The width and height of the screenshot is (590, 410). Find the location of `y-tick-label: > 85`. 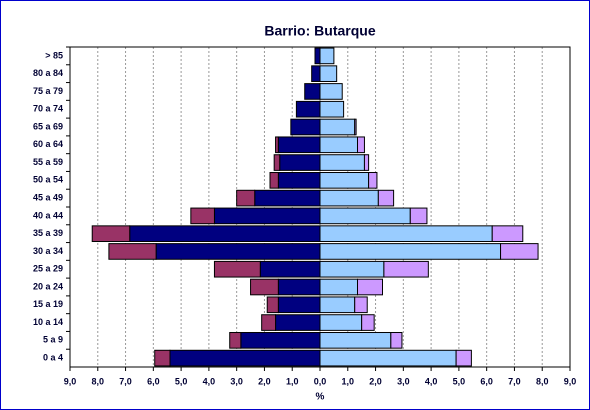

y-tick-label: > 85 is located at coordinates (54, 55).